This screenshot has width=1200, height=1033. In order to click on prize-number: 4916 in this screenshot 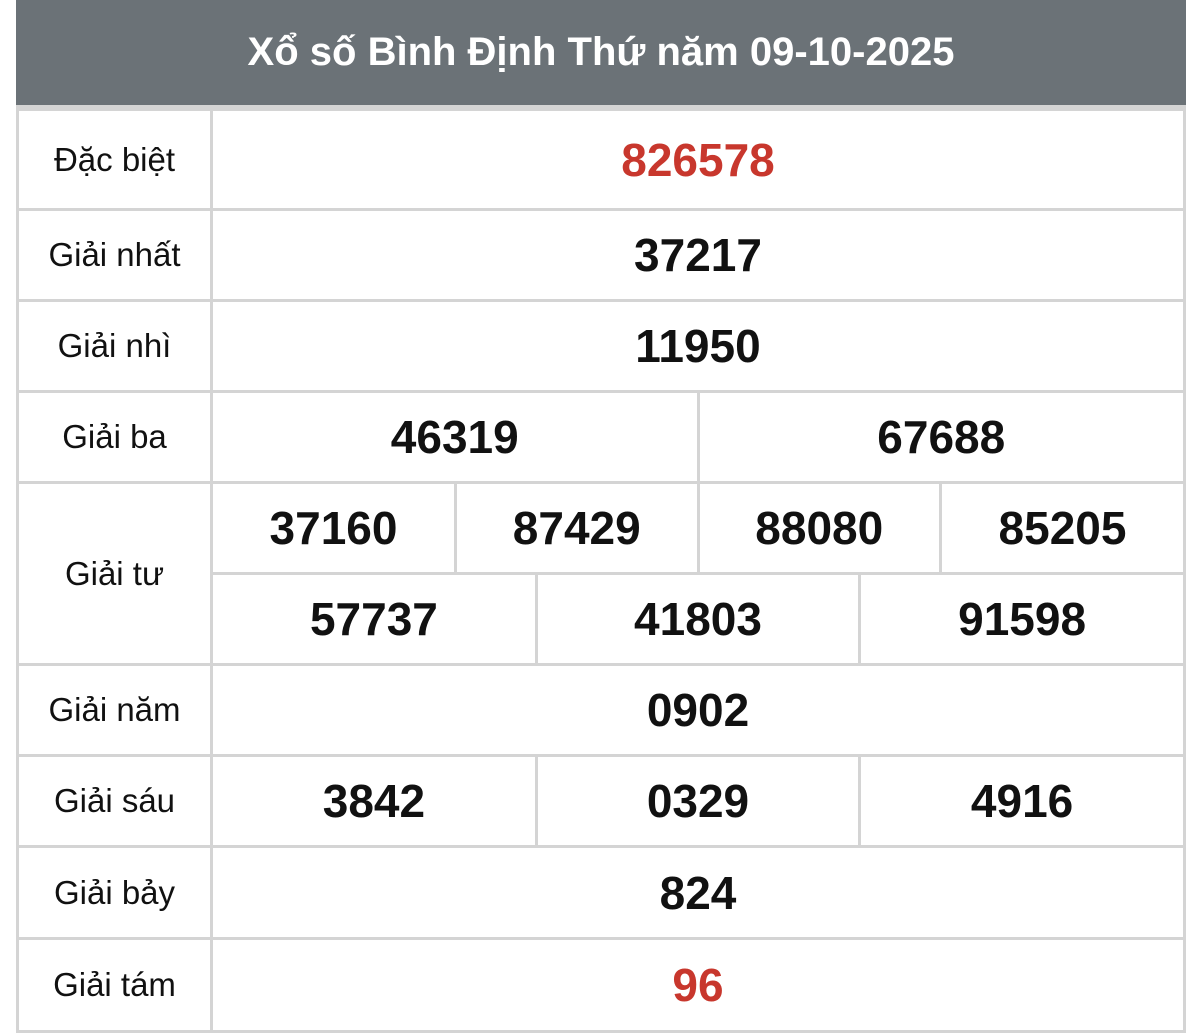, I will do `click(1022, 801)`.